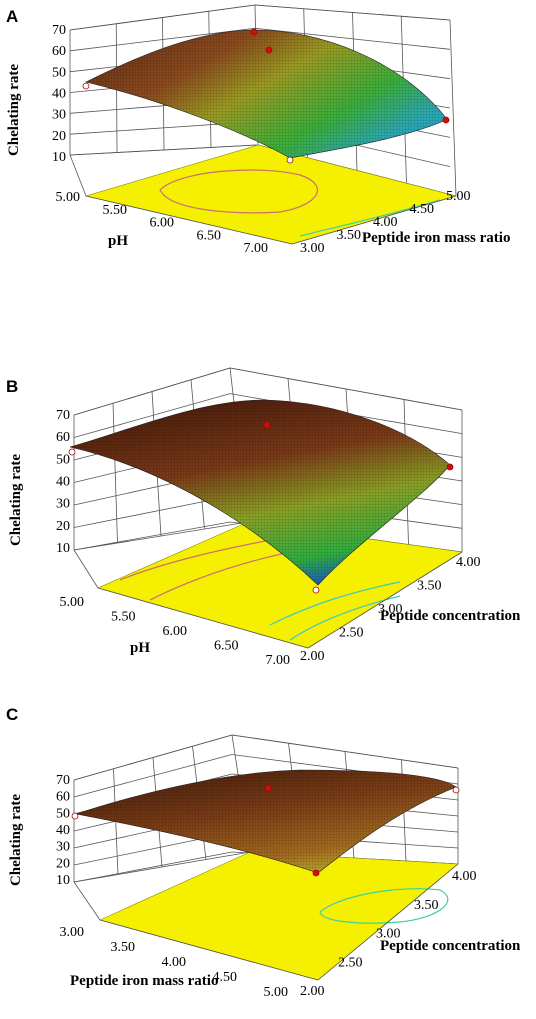 This screenshot has height=1019, width=536. What do you see at coordinates (118, 241) in the screenshot?
I see `x-axis-label: pH` at bounding box center [118, 241].